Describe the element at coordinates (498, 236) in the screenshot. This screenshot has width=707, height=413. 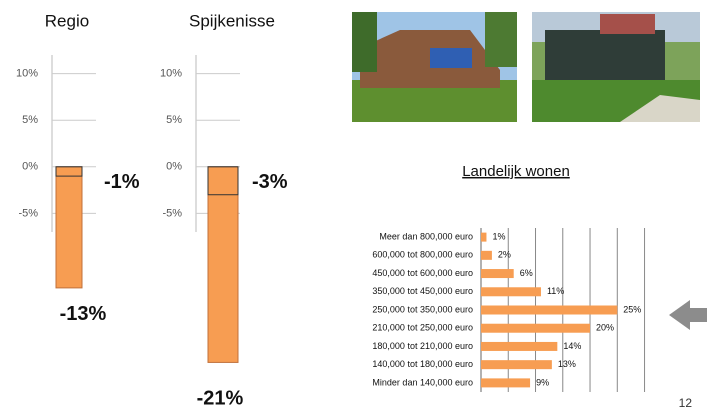
I see `value-label: 1%` at that location.